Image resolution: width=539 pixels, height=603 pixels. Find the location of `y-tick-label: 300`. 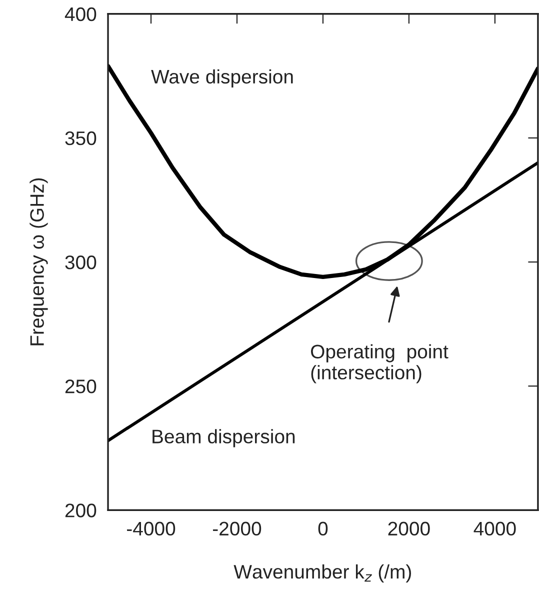

y-tick-label: 300 is located at coordinates (80, 262).